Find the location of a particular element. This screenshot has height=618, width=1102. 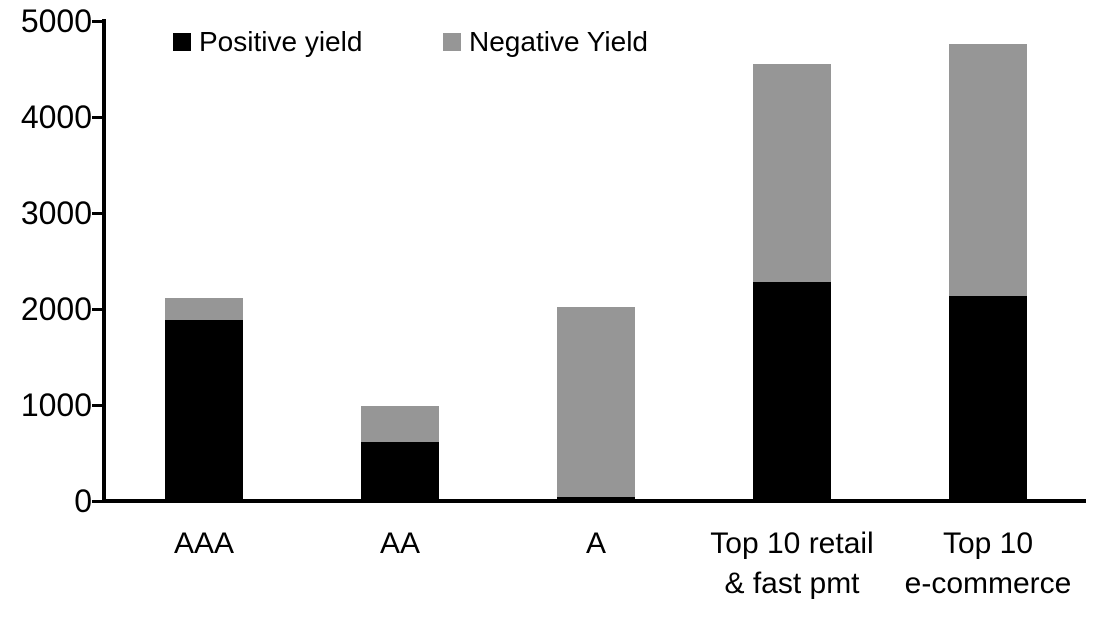

y-axis-tick-label: 3000 is located at coordinates (56, 213).